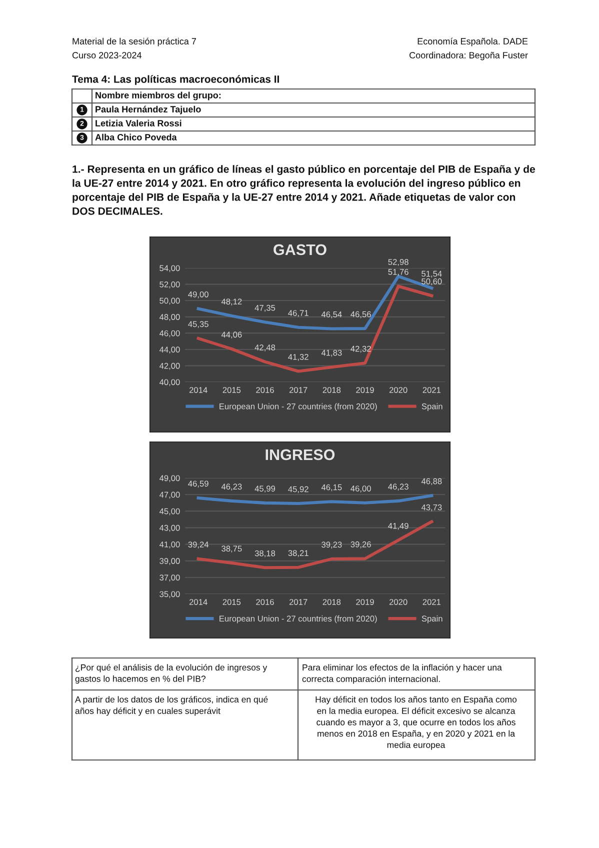 This screenshot has width=599, height=848. What do you see at coordinates (169, 334) in the screenshot?
I see `y-tick-label: 46,00` at bounding box center [169, 334].